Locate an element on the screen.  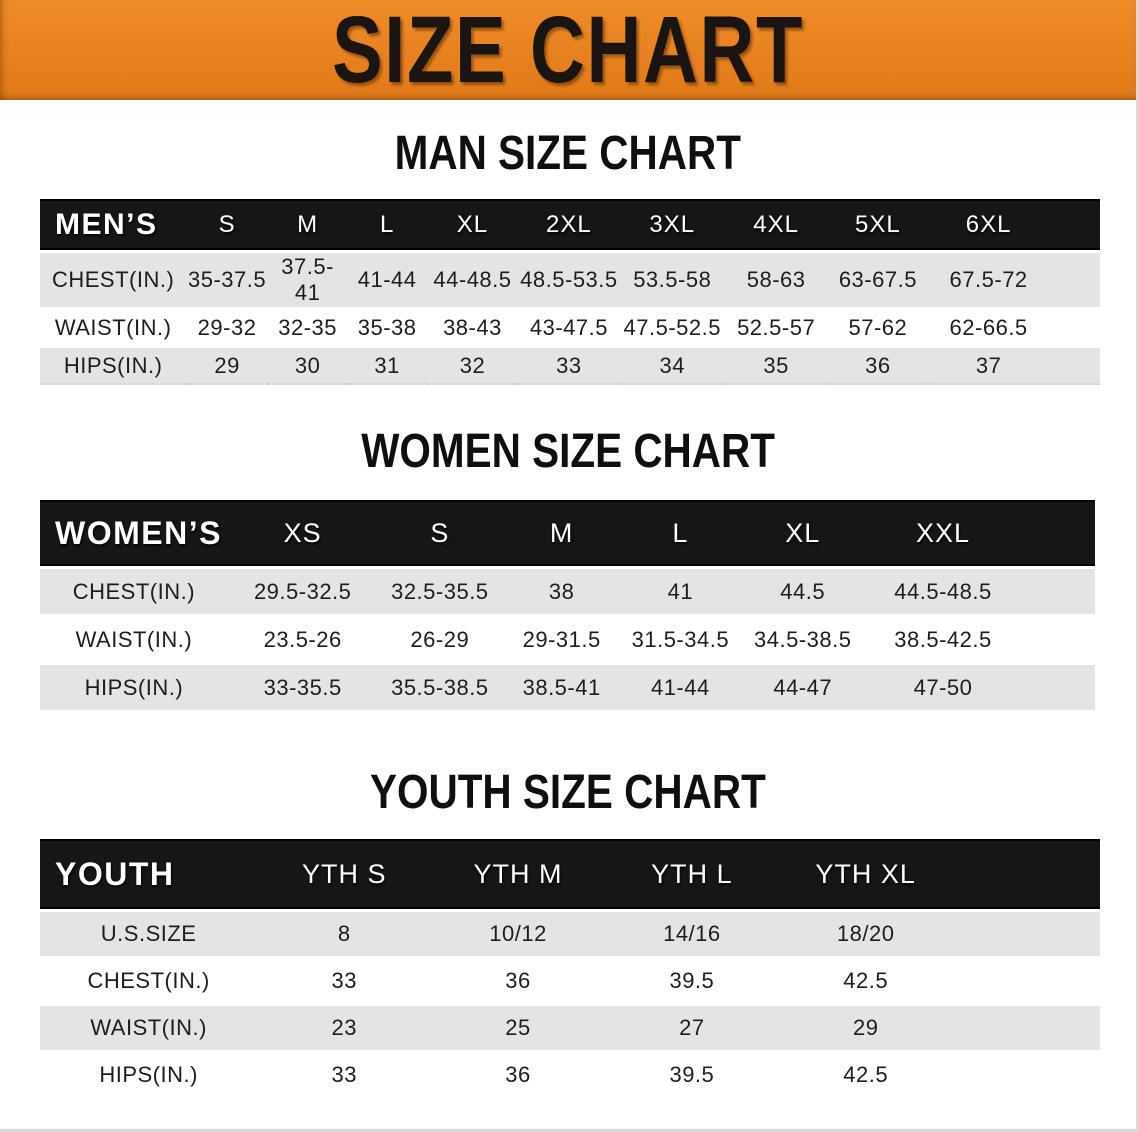
size-value-cell: 32.5-35.5 is located at coordinates (440, 591).